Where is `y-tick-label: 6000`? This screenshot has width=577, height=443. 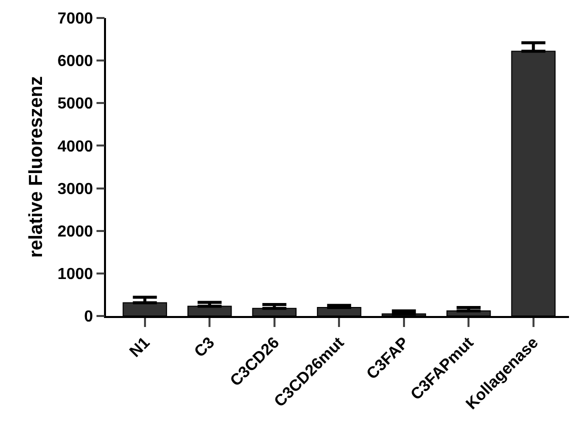 y-tick-label: 6000 is located at coordinates (75, 61).